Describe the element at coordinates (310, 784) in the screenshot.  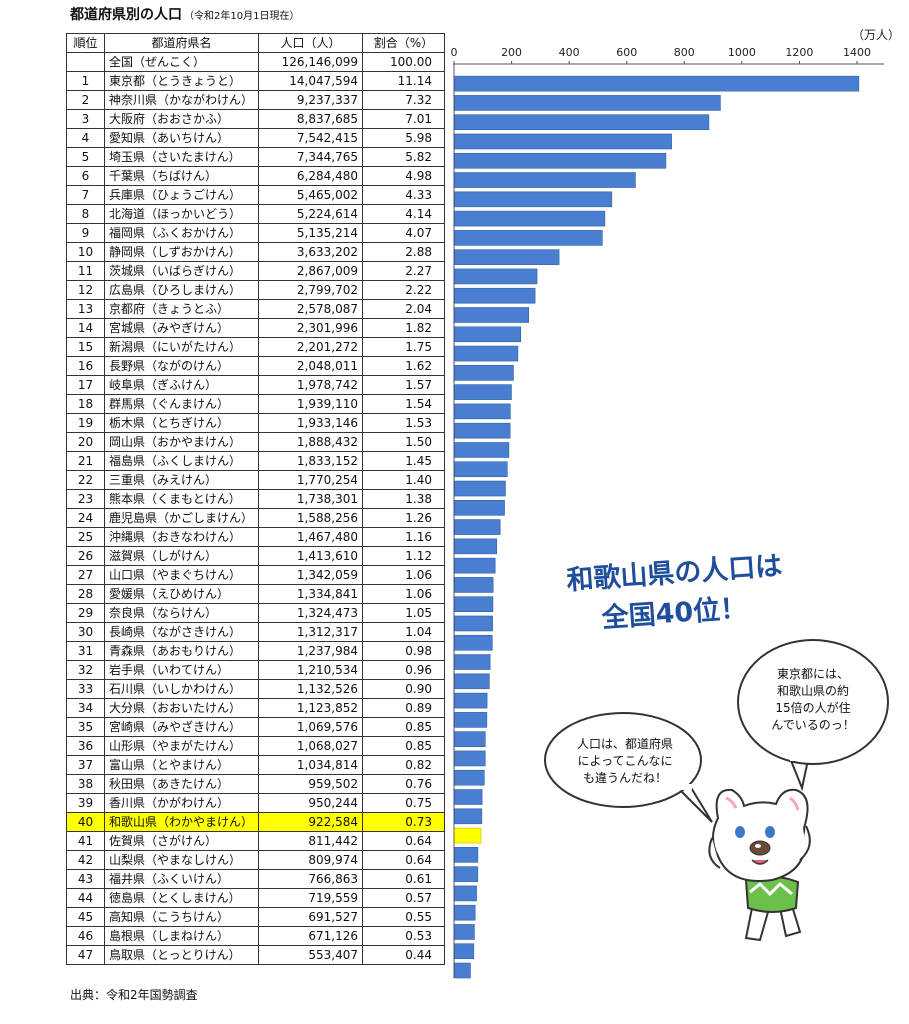
I see `population-cell: 959,502` at that location.